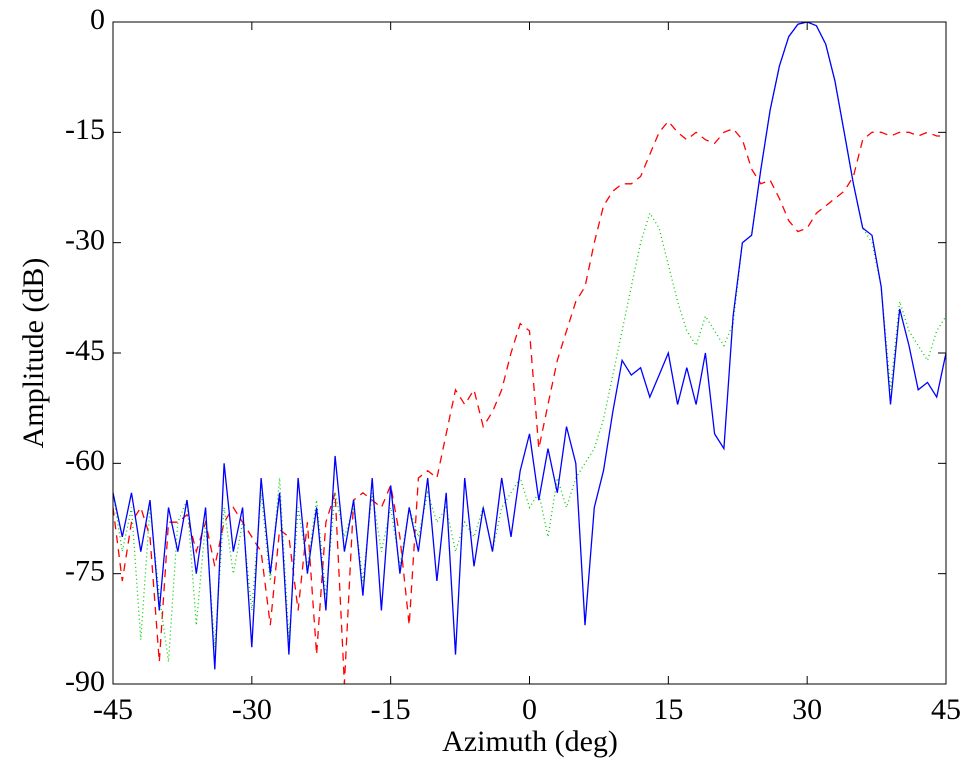 Image resolution: width=969 pixels, height=761 pixels. Describe the element at coordinates (85, 350) in the screenshot. I see `y-tick-label: -45` at that location.